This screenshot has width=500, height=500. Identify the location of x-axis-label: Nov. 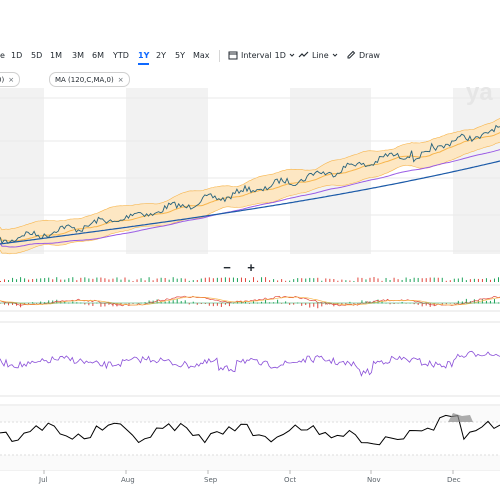
(374, 480).